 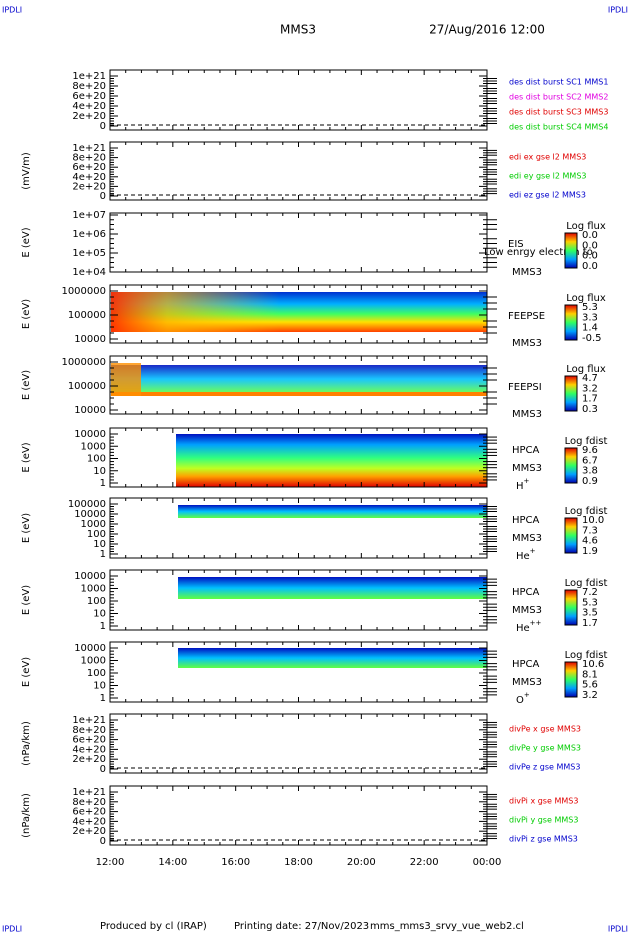 I want to click on legend-entry: edi ey gse l2 MMS3, so click(x=548, y=176).